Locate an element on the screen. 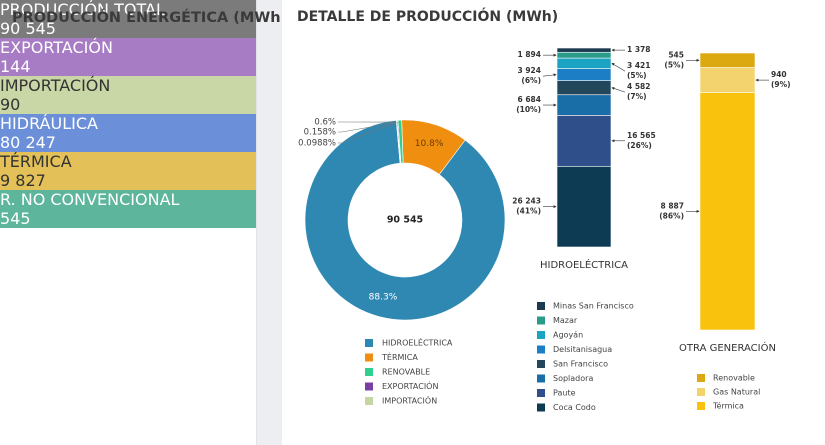 The image size is (825, 445). slice-label: 88.3% is located at coordinates (383, 297).